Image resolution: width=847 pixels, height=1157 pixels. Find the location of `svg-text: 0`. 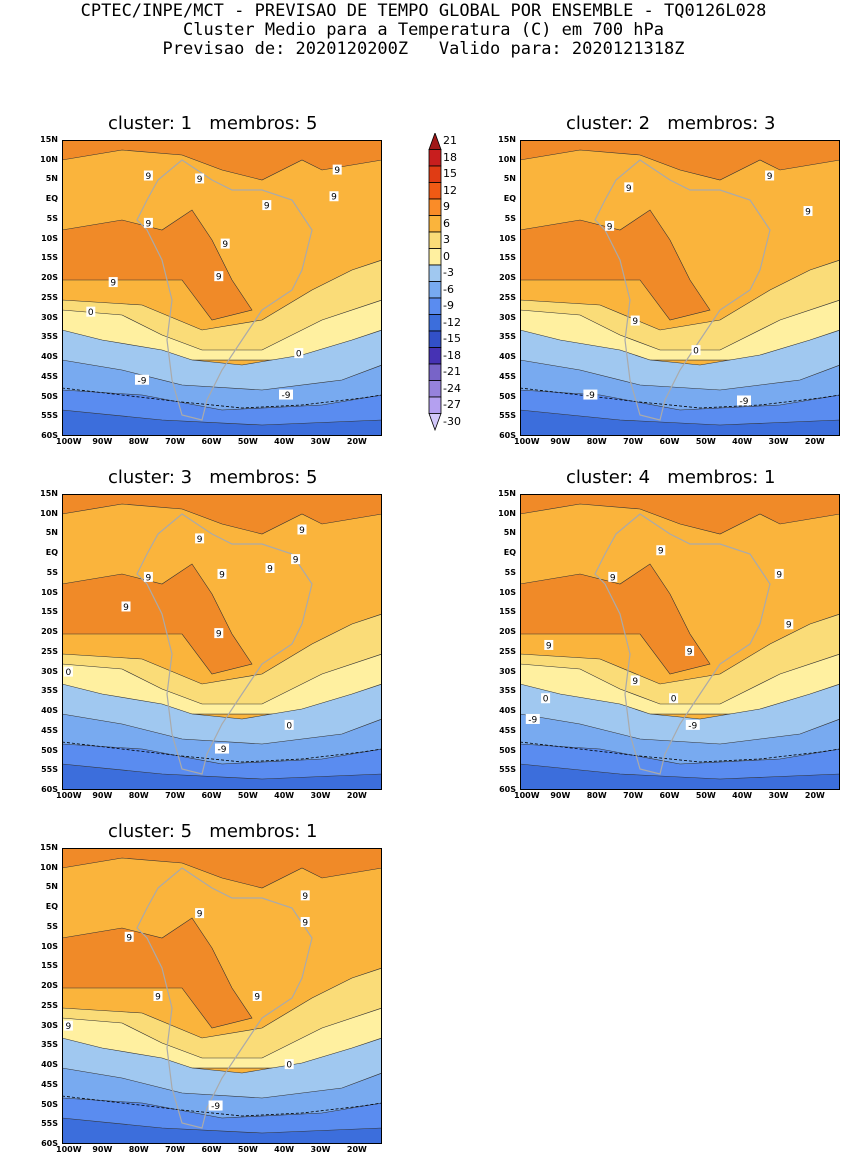

svg-text: 0 is located at coordinates (91, 313).